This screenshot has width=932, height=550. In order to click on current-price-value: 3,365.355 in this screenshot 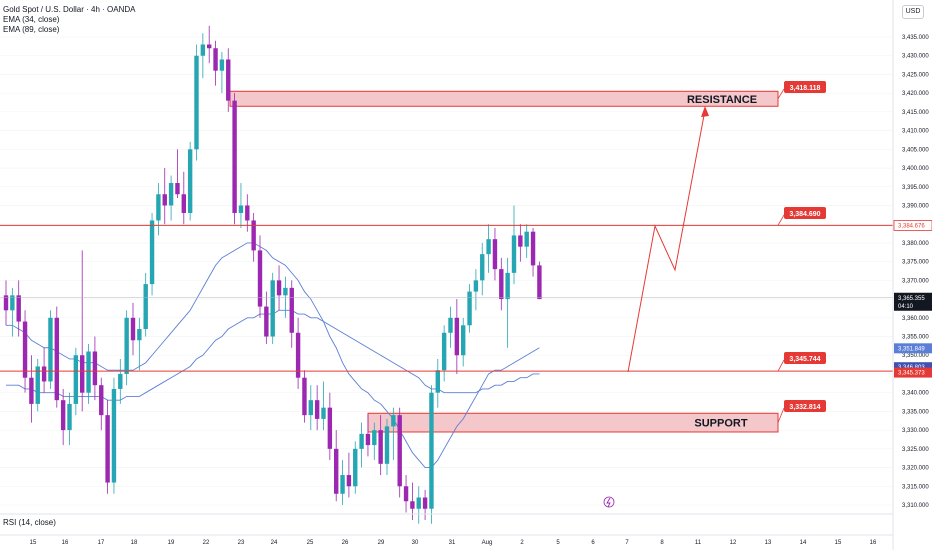, I will do `click(911, 299)`.